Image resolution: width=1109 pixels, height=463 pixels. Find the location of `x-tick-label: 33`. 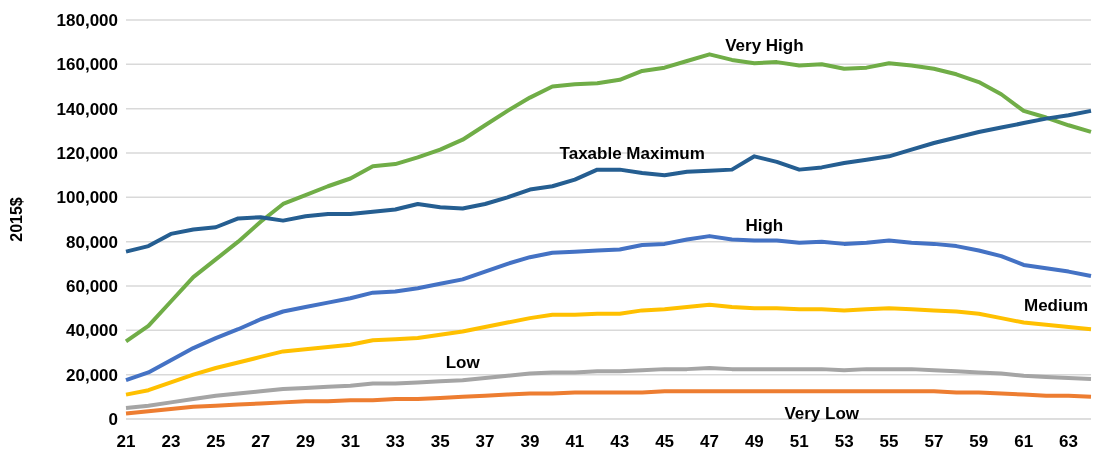

x-tick-label: 33 is located at coordinates (395, 442).